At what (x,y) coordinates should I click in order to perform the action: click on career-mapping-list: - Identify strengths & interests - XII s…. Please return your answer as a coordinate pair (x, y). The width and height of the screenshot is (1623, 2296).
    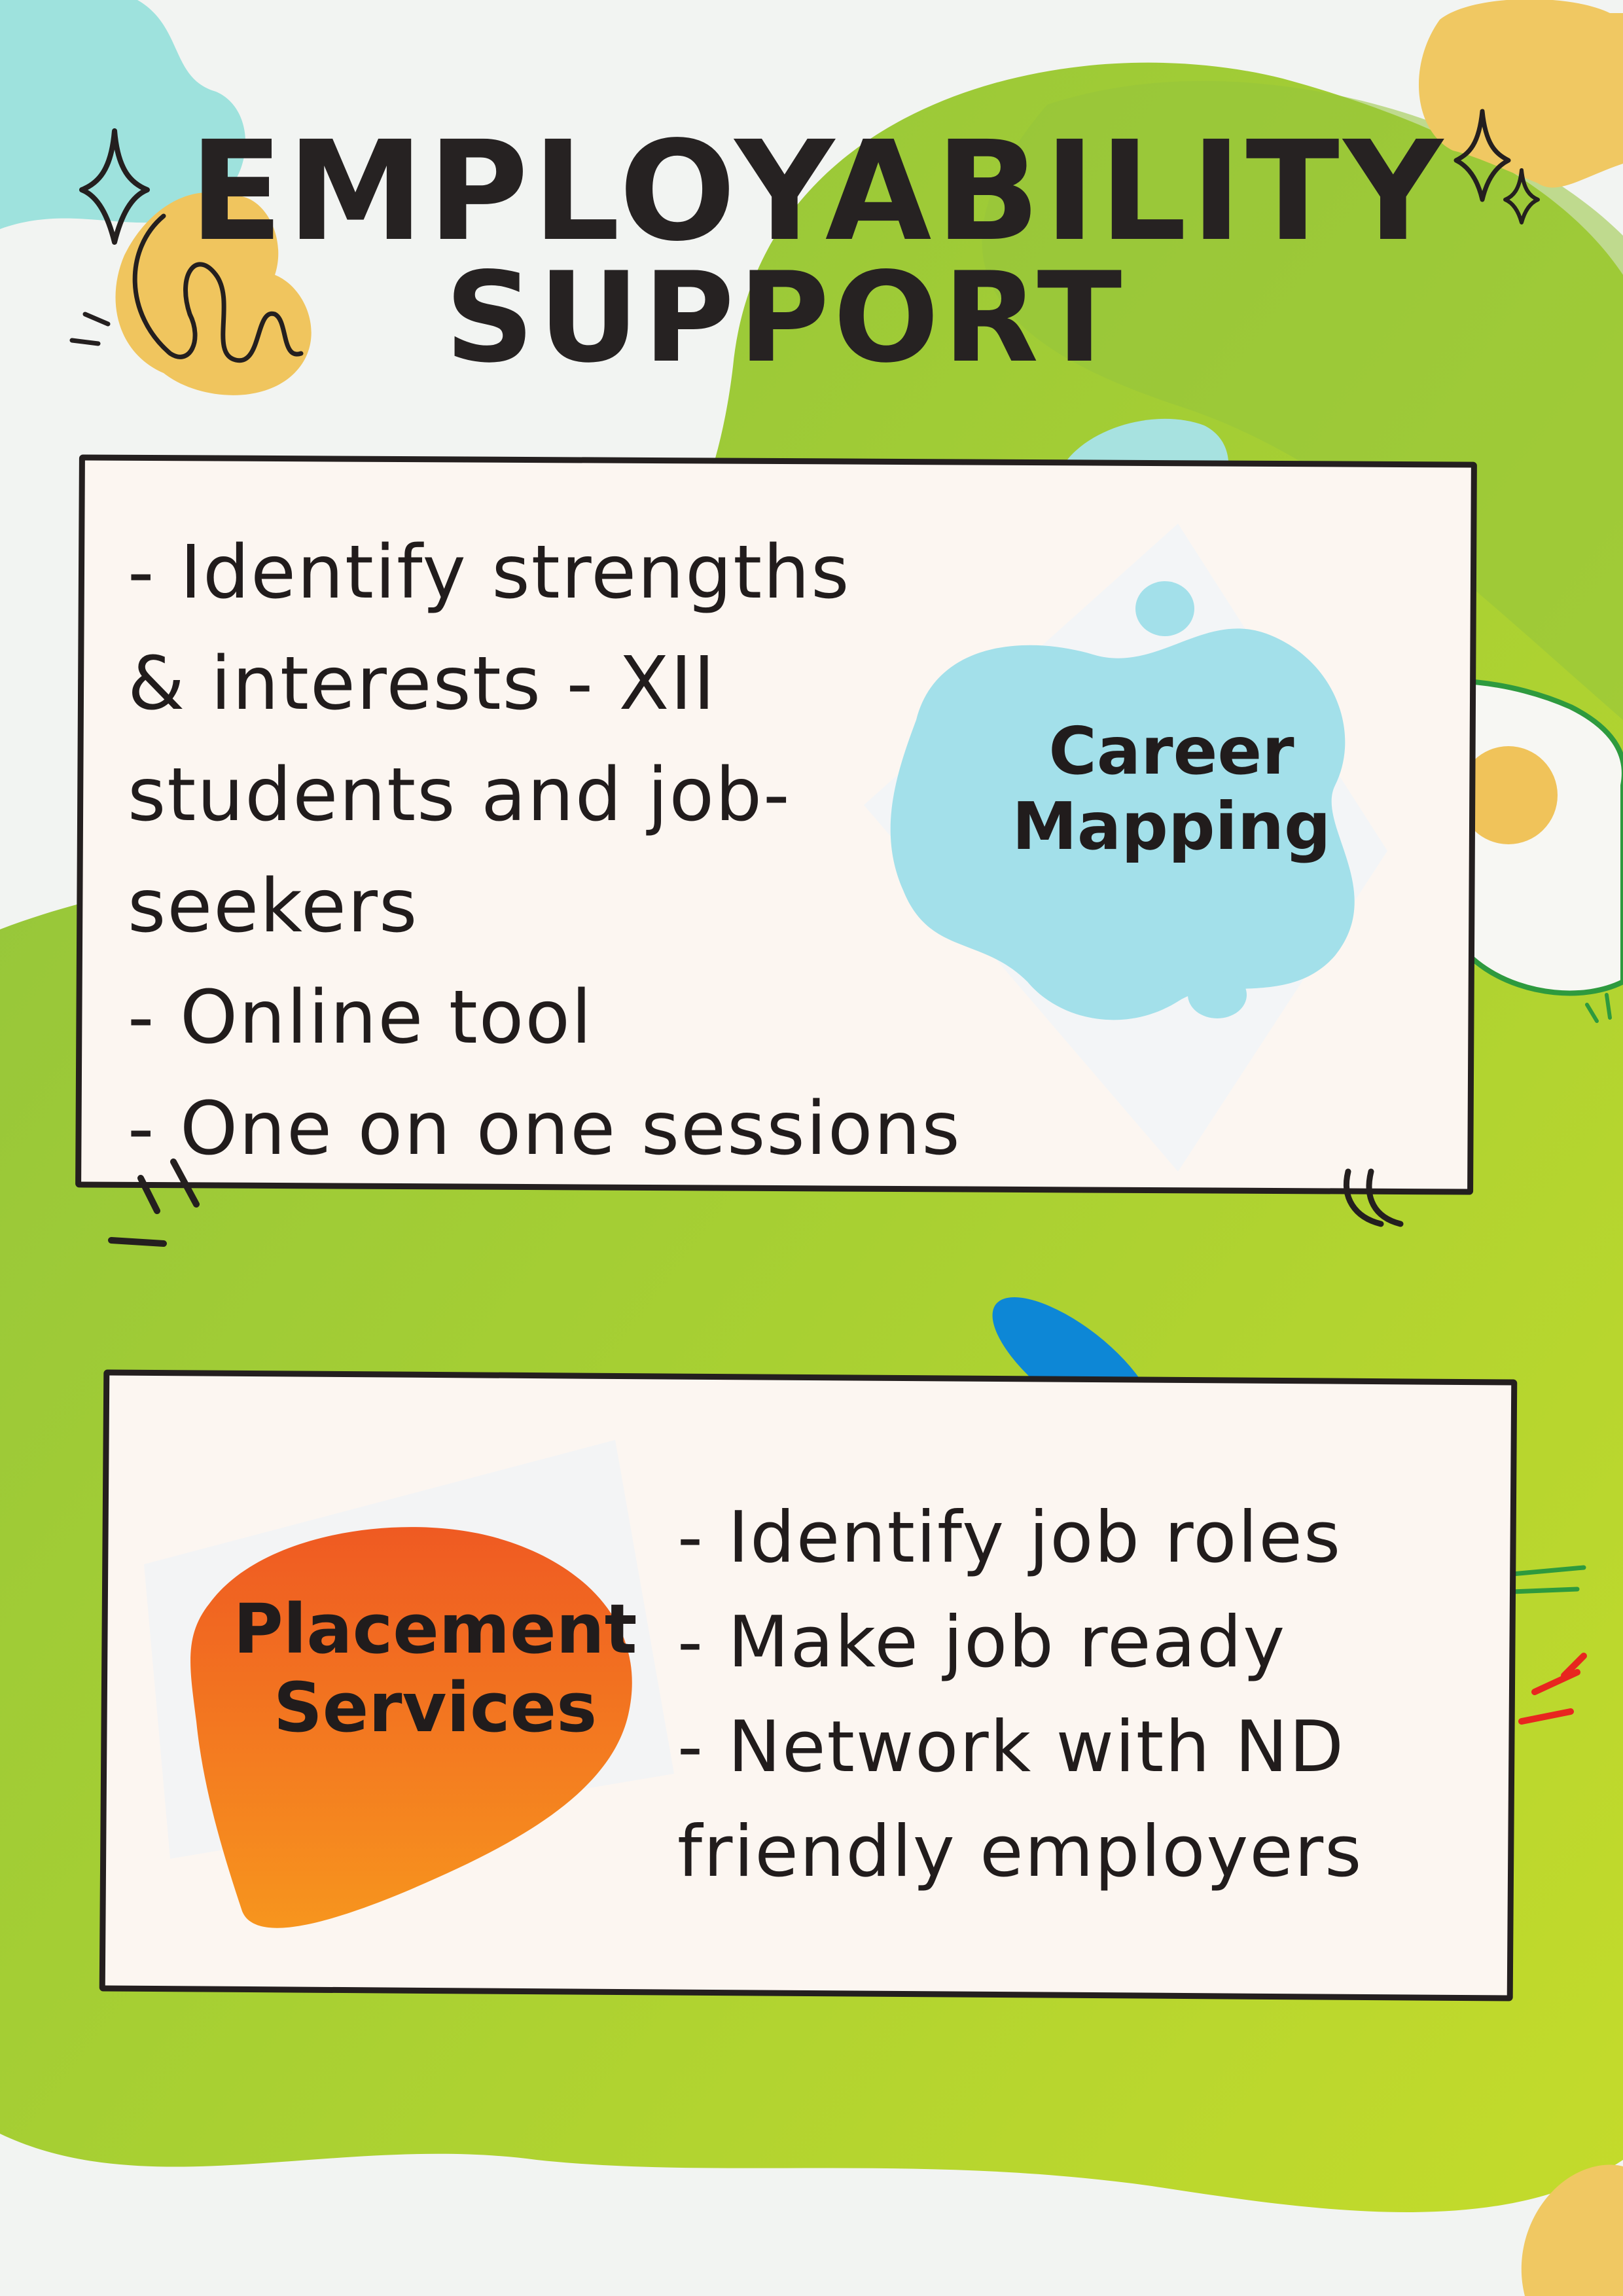
    Looking at the image, I should click on (544, 851).